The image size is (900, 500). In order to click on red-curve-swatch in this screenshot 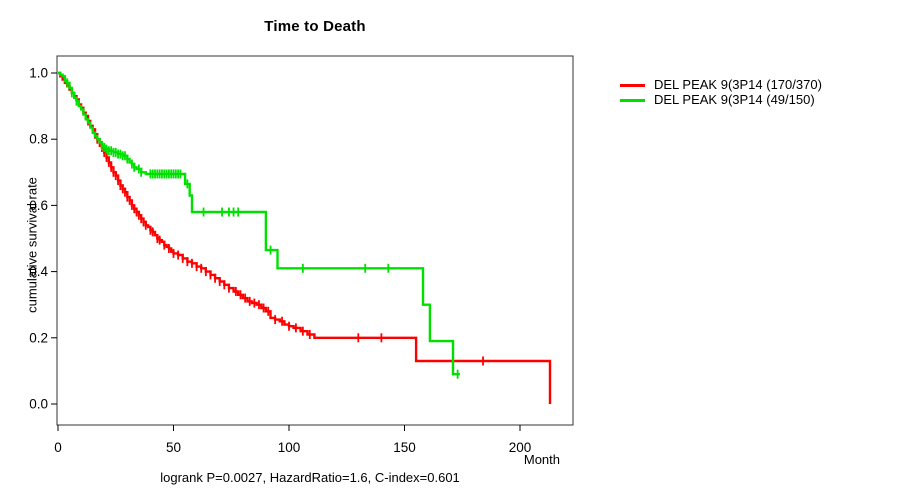, I will do `click(632, 85)`.